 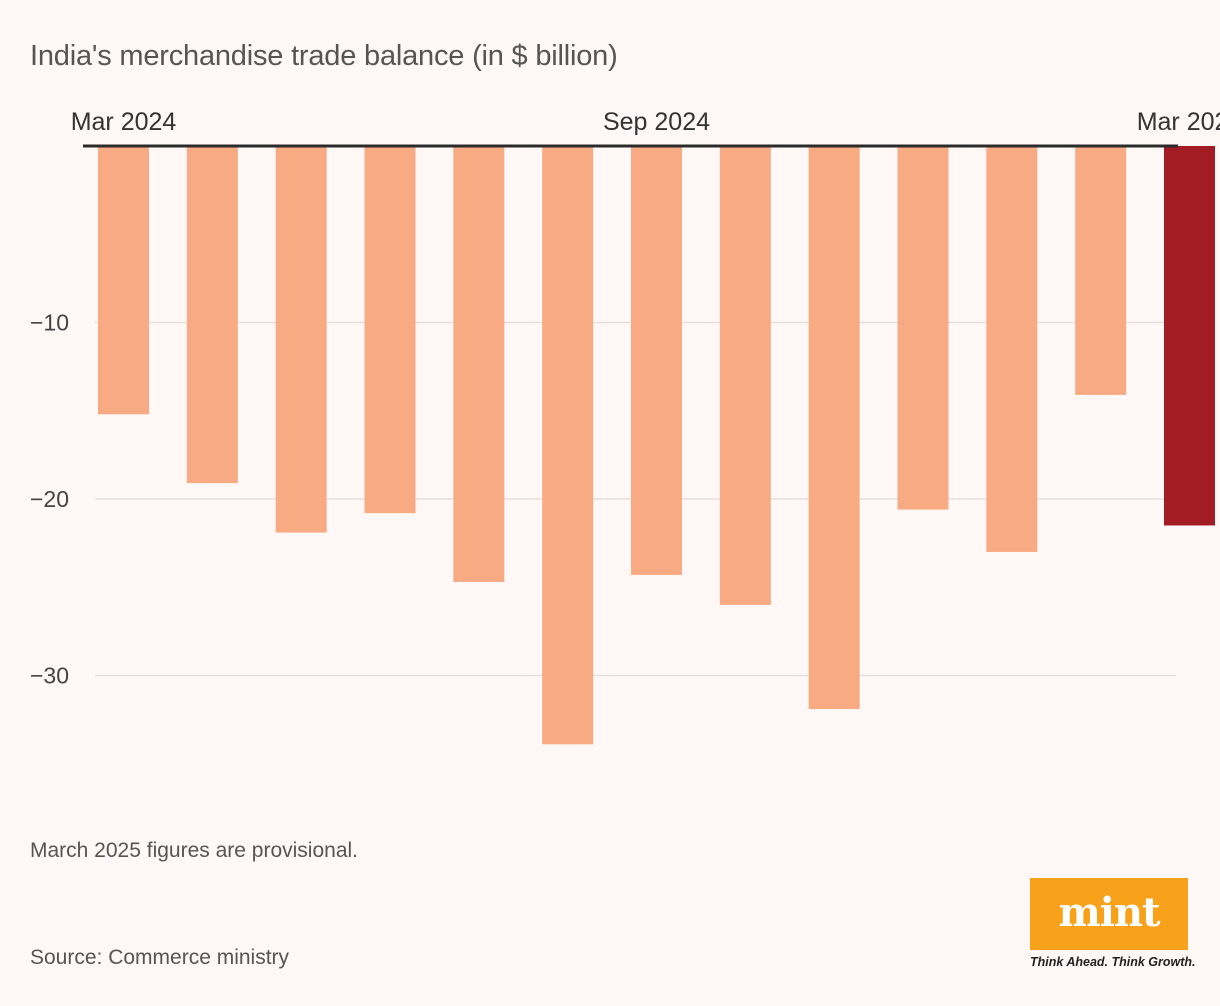 What do you see at coordinates (1189, 336) in the screenshot?
I see `bar-mar-2025` at bounding box center [1189, 336].